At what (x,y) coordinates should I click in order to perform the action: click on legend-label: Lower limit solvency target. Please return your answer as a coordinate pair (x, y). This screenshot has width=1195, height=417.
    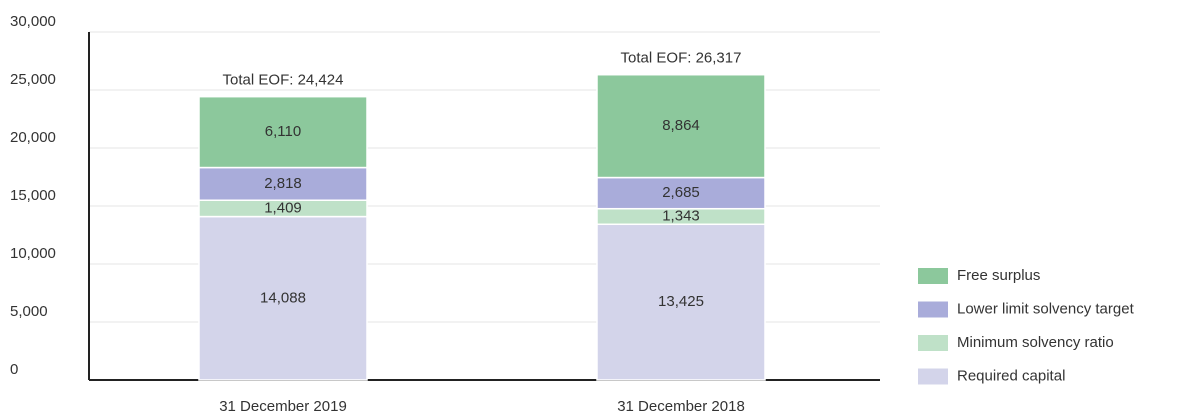
    Looking at the image, I should click on (1046, 308).